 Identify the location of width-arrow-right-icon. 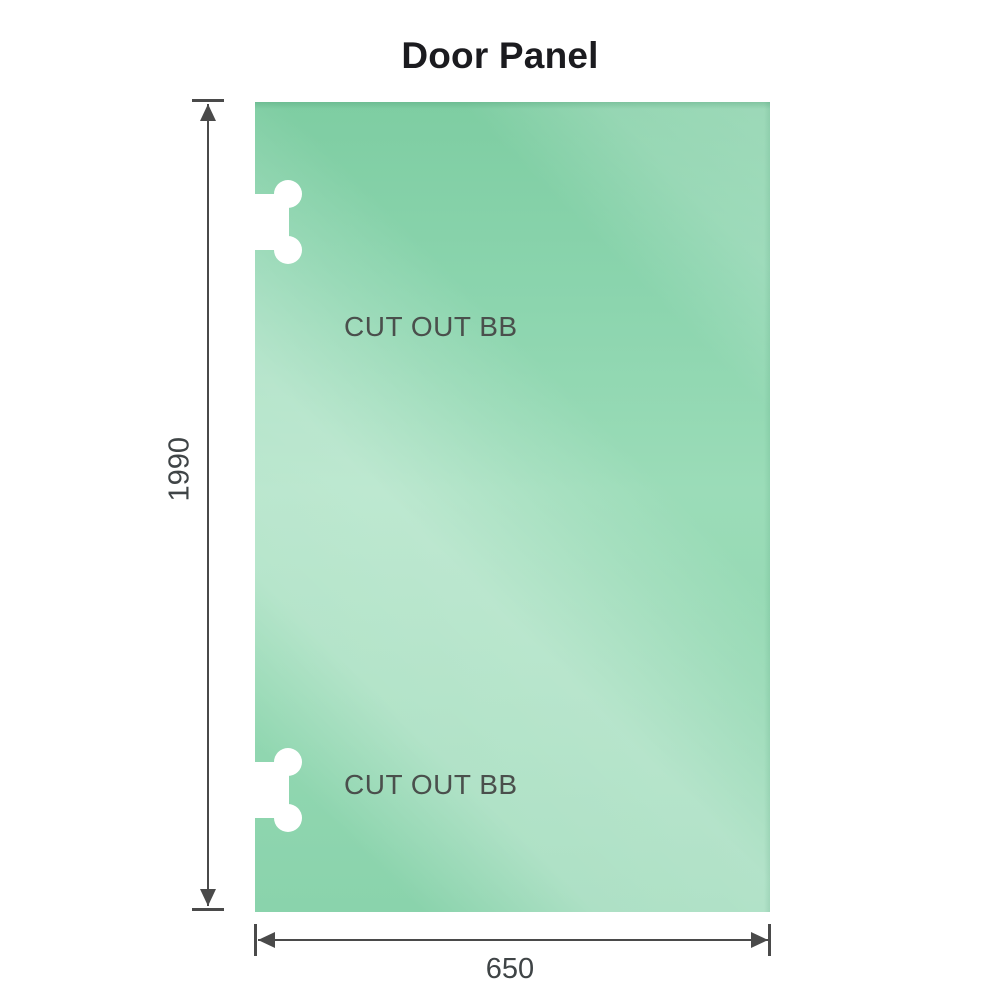
(759, 940).